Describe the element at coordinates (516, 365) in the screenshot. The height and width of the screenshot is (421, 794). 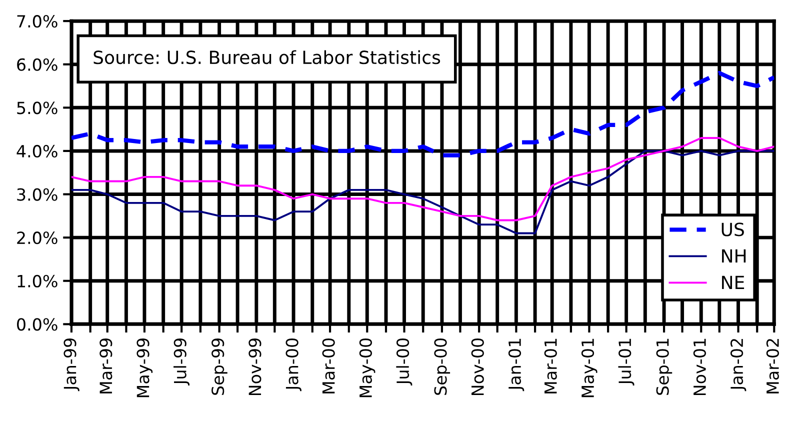
I see `x-tick-label: Jan-01` at that location.